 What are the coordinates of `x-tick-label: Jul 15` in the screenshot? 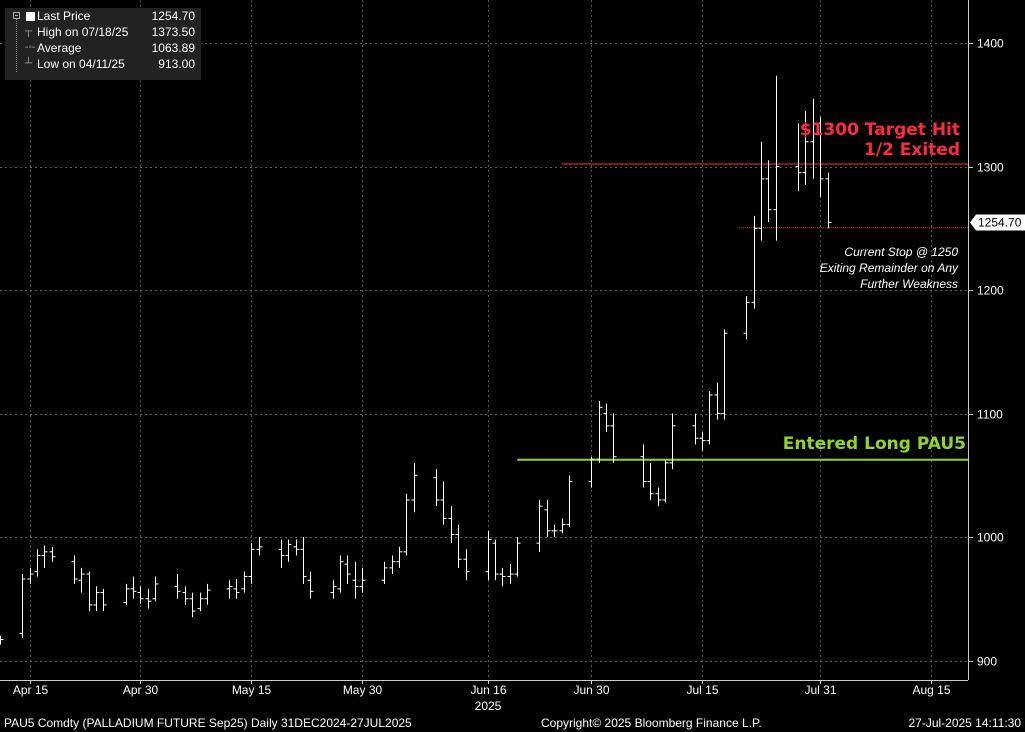 It's located at (702, 690).